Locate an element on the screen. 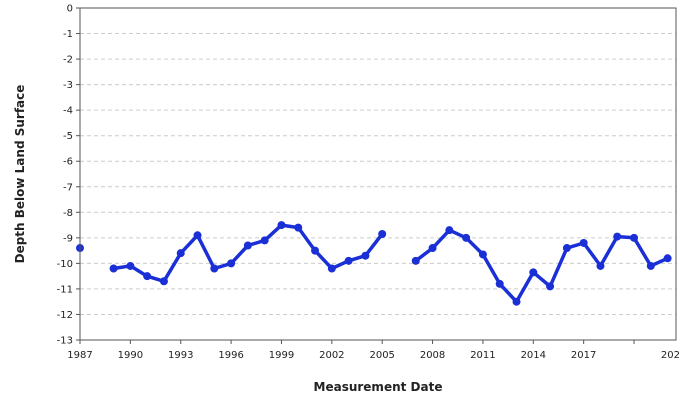  x-tick-label: 1993 is located at coordinates (180, 355).